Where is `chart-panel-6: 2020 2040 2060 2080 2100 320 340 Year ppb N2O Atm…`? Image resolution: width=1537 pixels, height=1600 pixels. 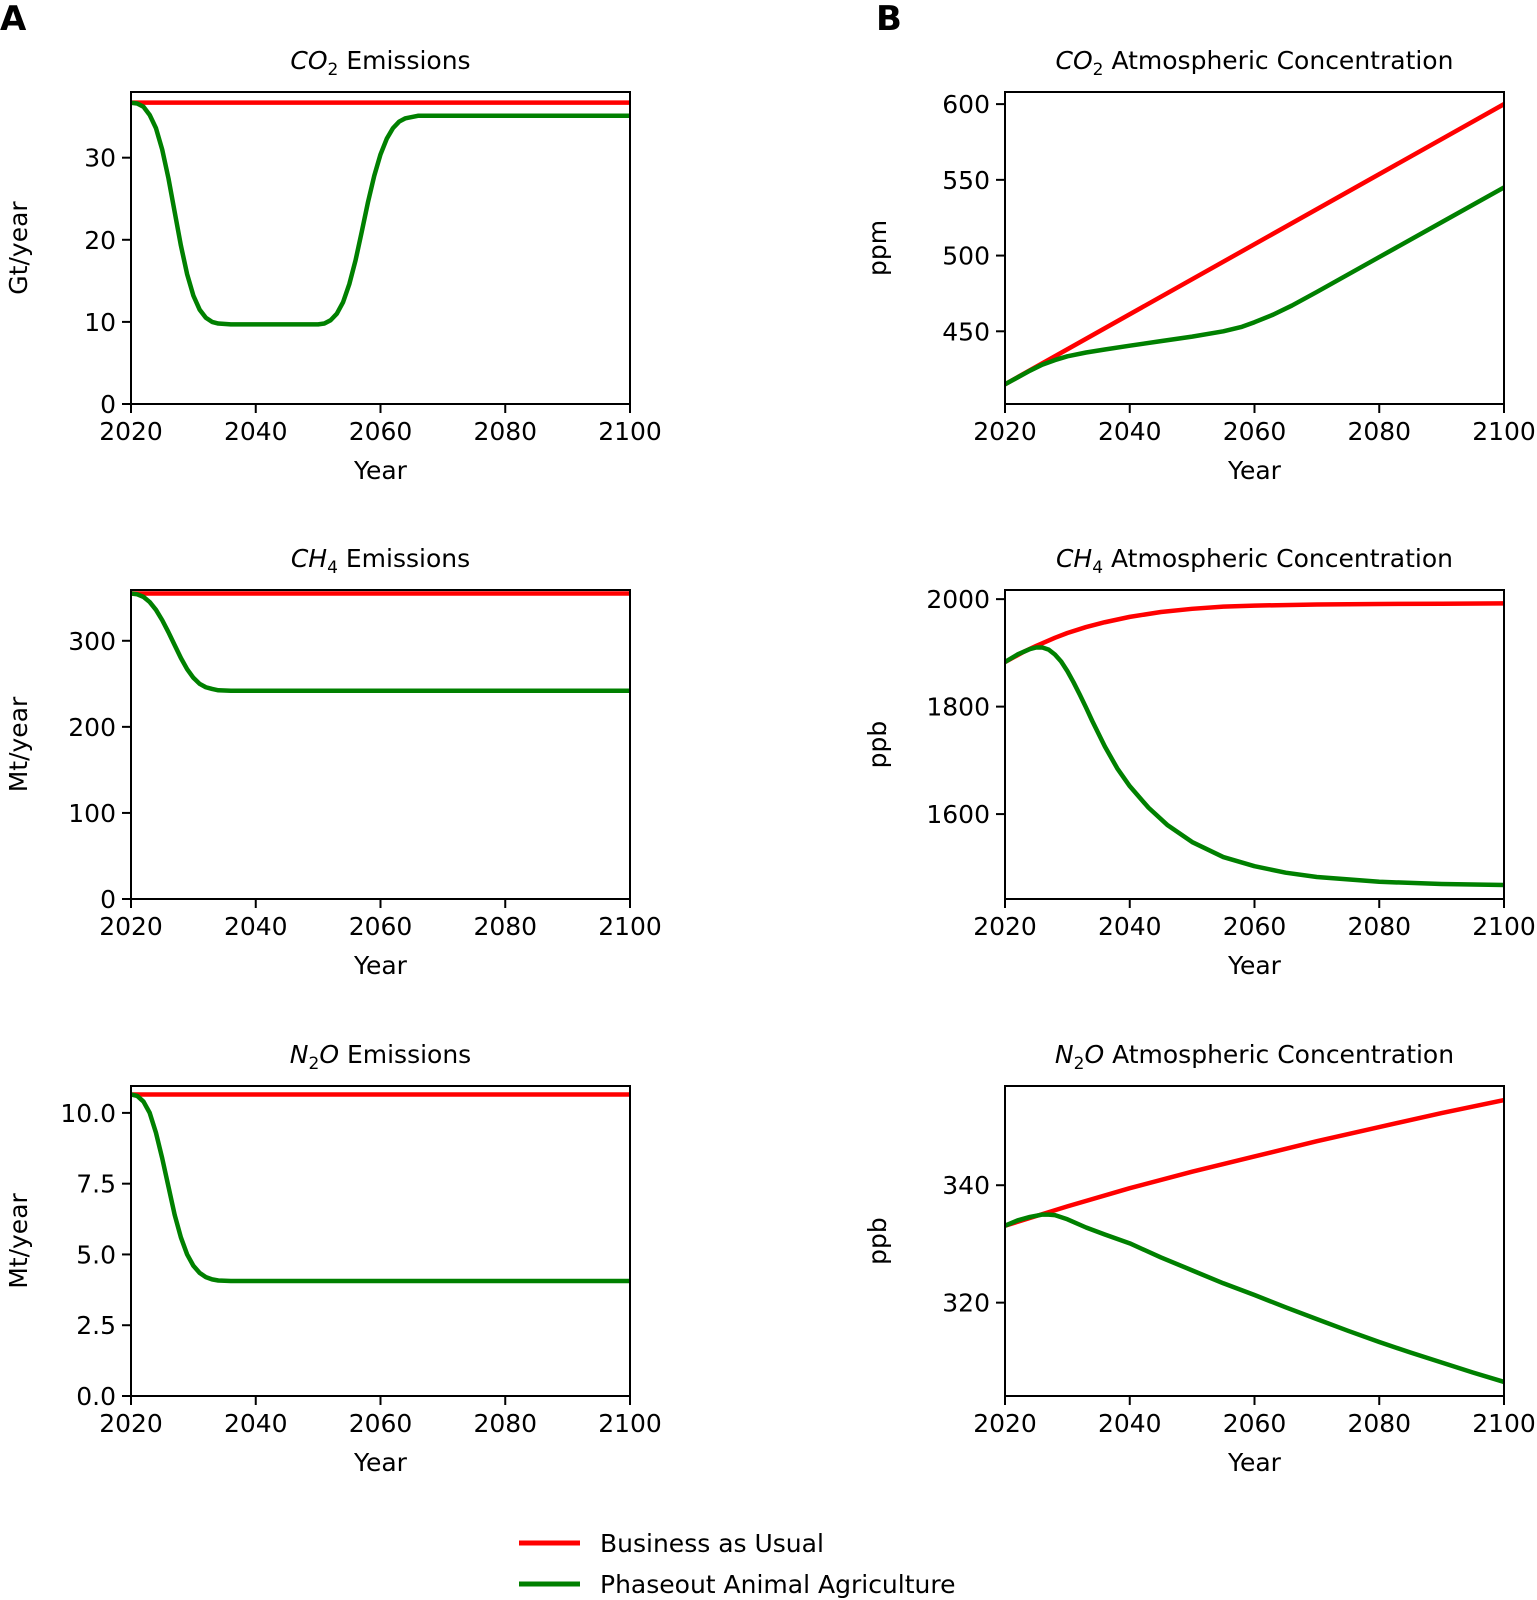 chart-panel-6: 2020 2040 2060 2080 2100 320 340 Year ppb N2O Atm… is located at coordinates (1199, 1258).